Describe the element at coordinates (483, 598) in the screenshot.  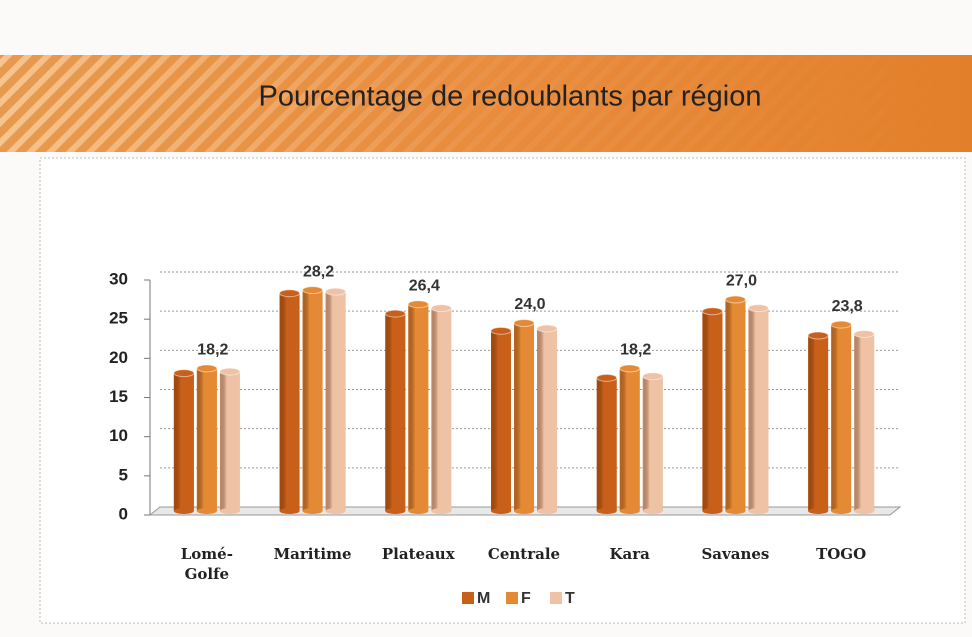
I see `legend-label: M` at that location.